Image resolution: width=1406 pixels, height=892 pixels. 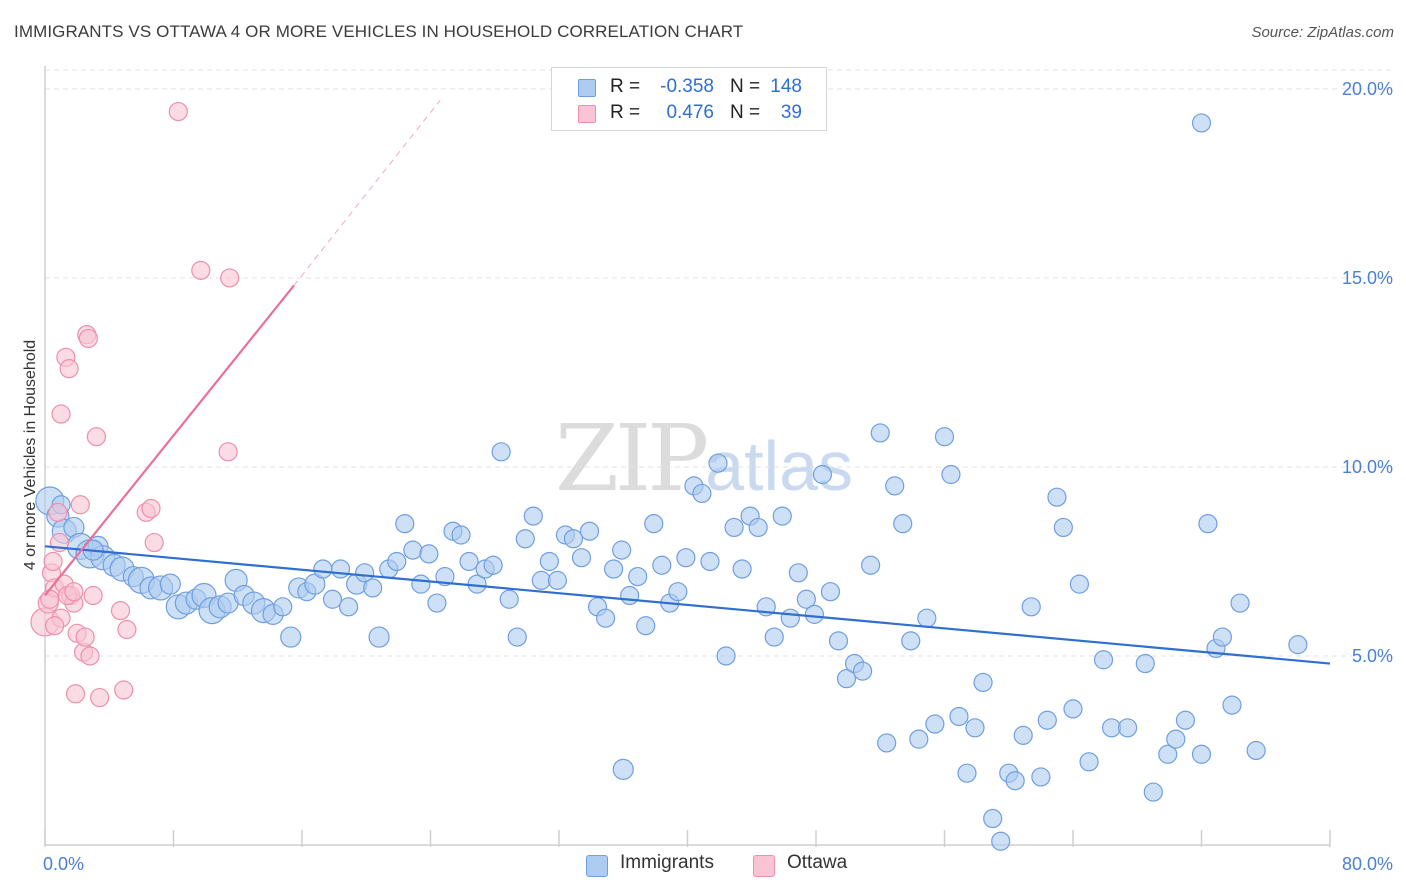 I want to click on y-tick-label: 20.0%, so click(x=1367, y=89).